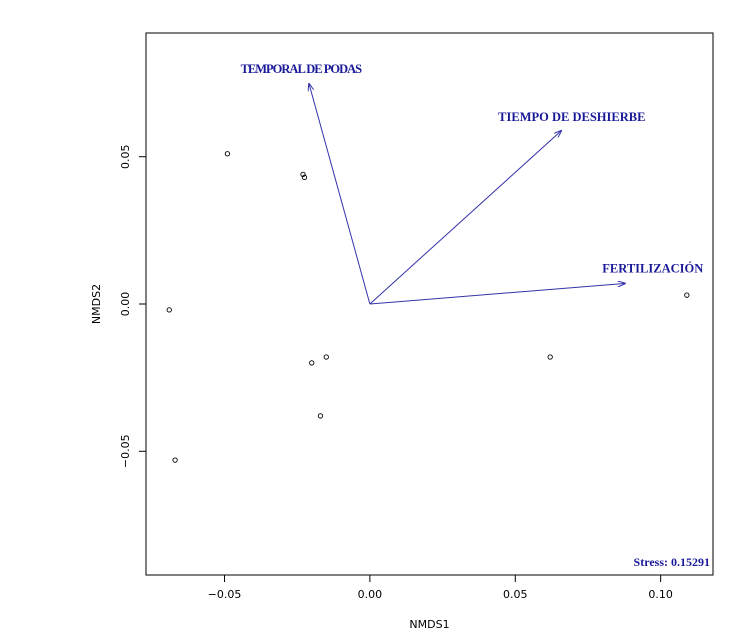 Image resolution: width=749 pixels, height=643 pixels. What do you see at coordinates (660, 594) in the screenshot?
I see `x-tick-label: 0.10` at bounding box center [660, 594].